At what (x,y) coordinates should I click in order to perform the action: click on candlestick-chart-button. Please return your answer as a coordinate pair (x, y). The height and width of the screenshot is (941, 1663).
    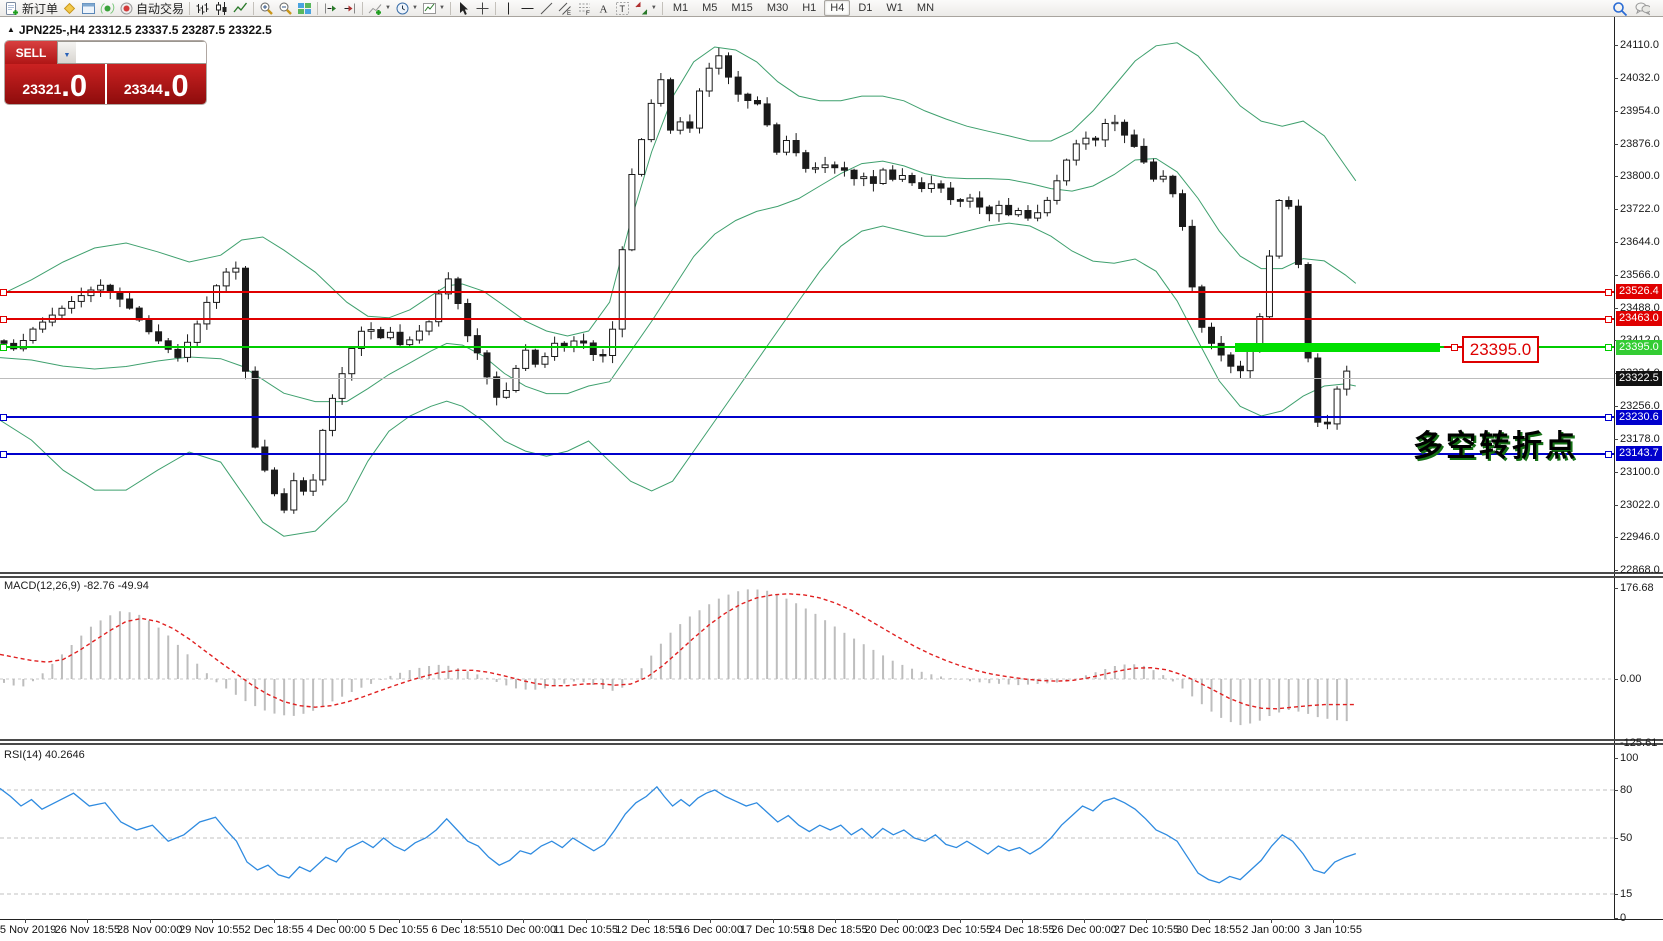
    Looking at the image, I should click on (221, 8).